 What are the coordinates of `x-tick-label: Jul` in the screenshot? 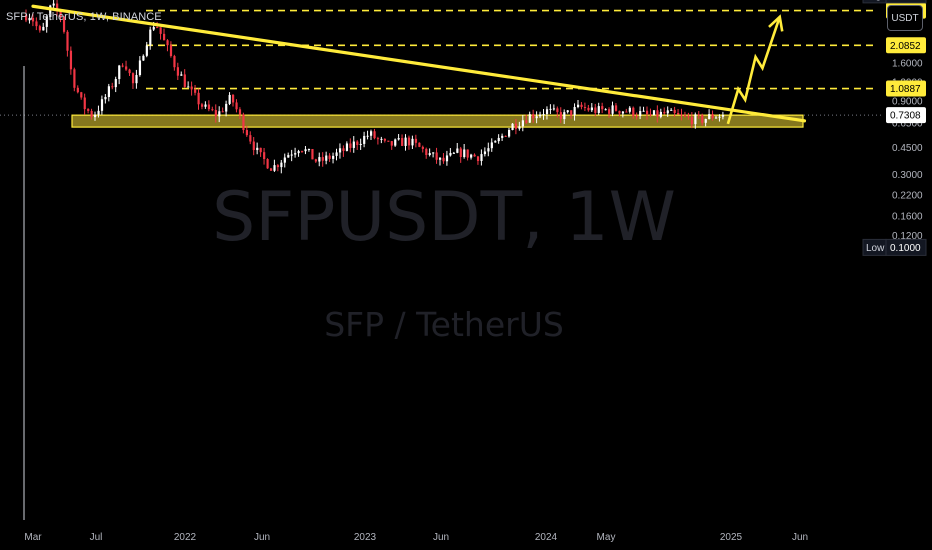 It's located at (96, 537).